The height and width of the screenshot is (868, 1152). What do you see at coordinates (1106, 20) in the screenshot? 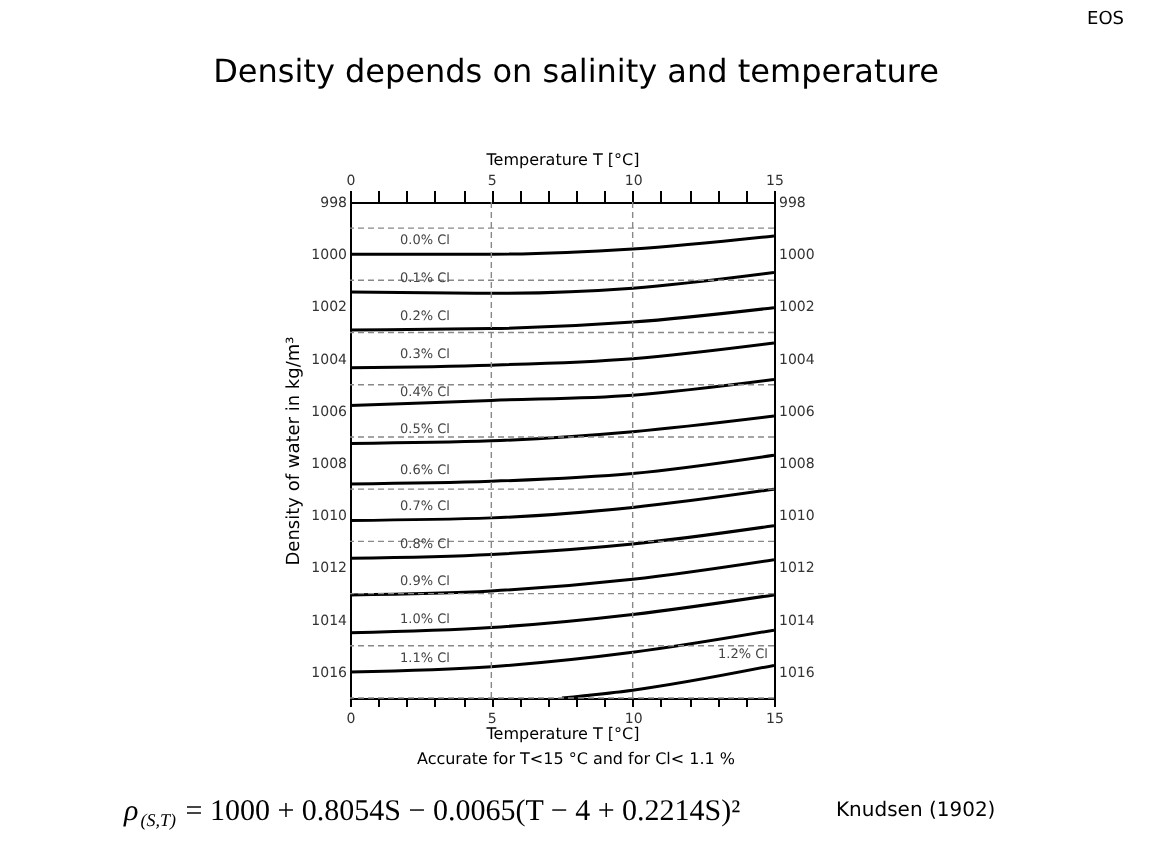
I see `text: EOS` at bounding box center [1106, 20].